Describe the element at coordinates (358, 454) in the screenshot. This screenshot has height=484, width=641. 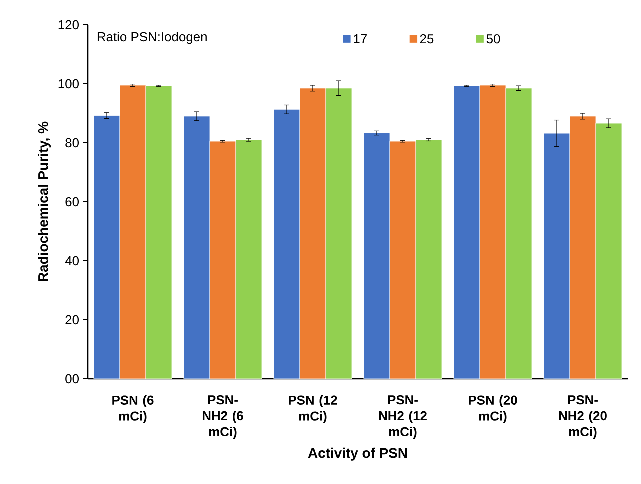
I see `x-axis-title: Activity of PSN` at that location.